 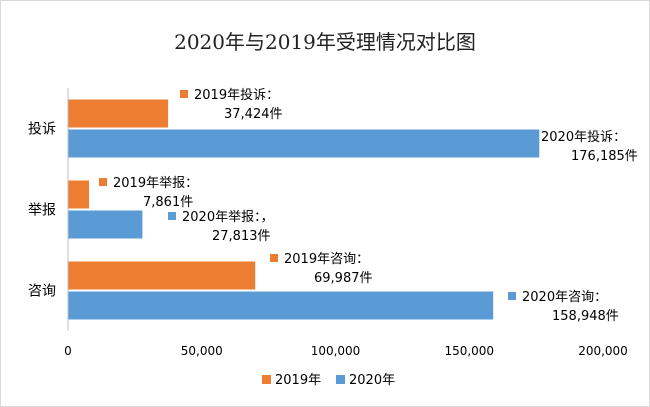 What do you see at coordinates (105, 224) in the screenshot?
I see `bar-2020年-举报` at bounding box center [105, 224].